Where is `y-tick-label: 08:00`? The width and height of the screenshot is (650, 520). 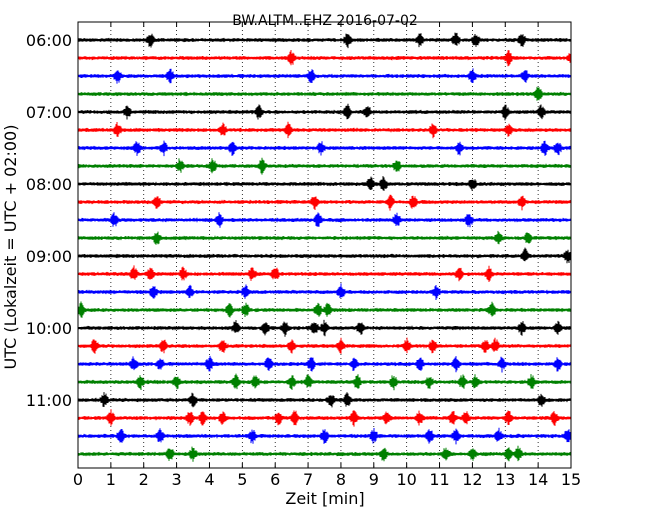
y-tick-label: 08:00 is located at coordinates (49, 184).